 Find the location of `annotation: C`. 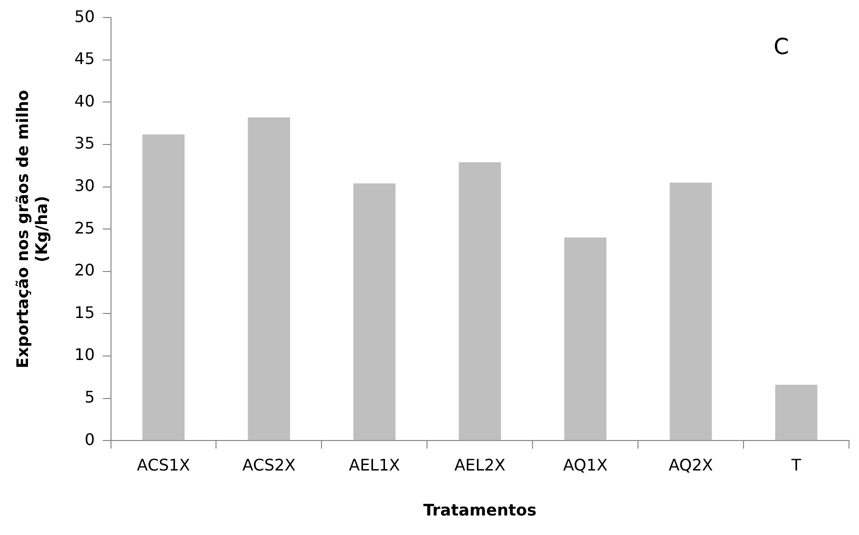

annotation: C is located at coordinates (781, 47).